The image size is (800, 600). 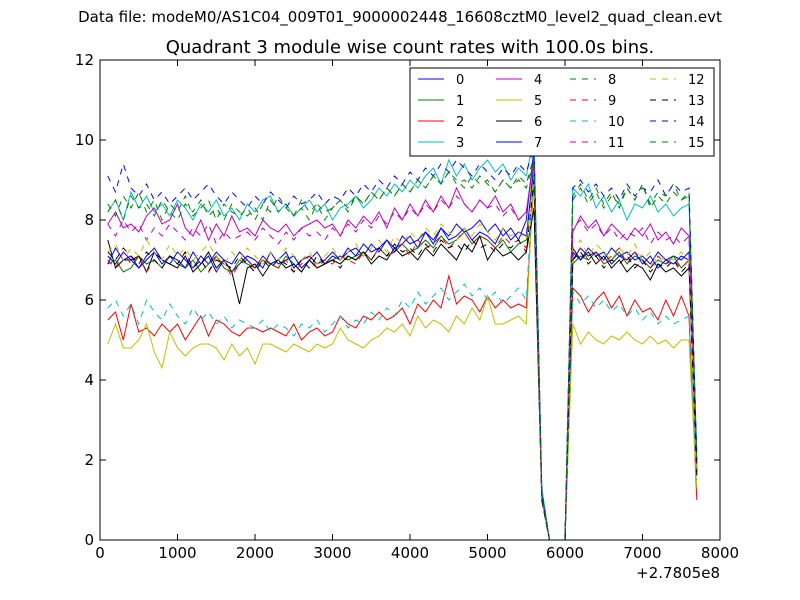 What do you see at coordinates (84, 60) in the screenshot?
I see `y-tick-label: 12` at bounding box center [84, 60].